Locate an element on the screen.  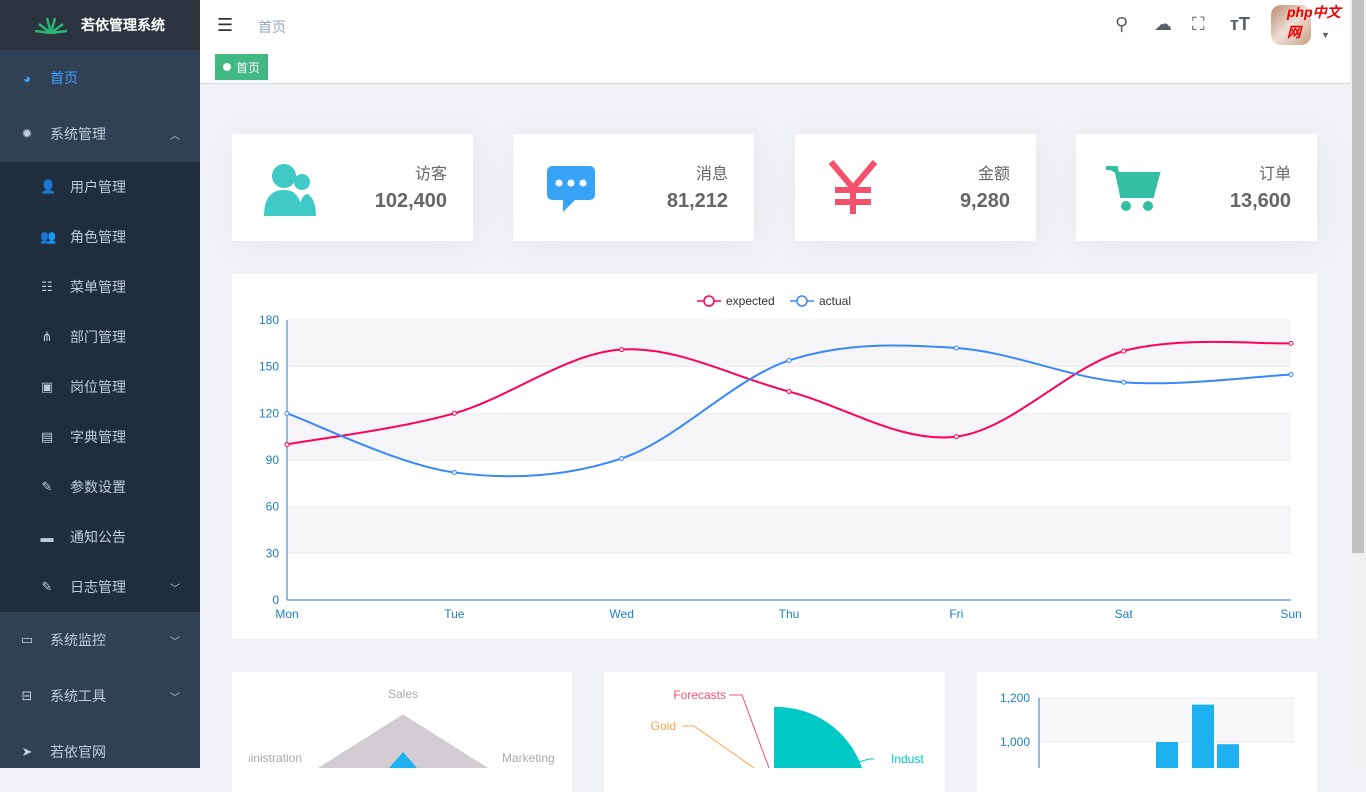
breadcrumb: 首页 is located at coordinates (272, 27).